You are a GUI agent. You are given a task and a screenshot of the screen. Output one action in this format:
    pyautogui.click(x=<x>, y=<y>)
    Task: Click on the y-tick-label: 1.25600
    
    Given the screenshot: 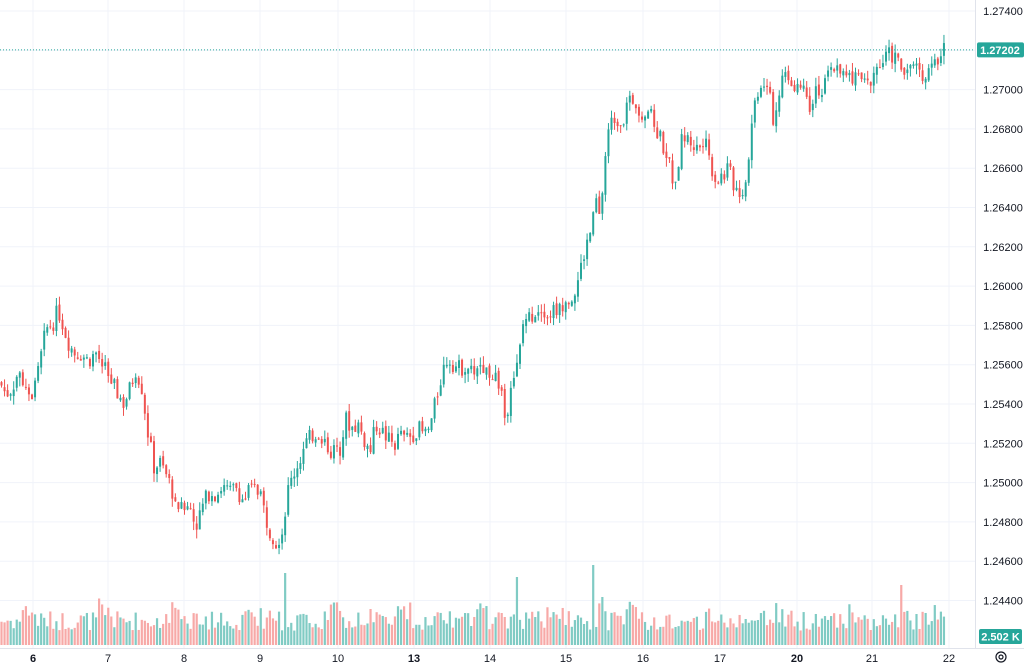 What is the action you would take?
    pyautogui.click(x=1003, y=366)
    